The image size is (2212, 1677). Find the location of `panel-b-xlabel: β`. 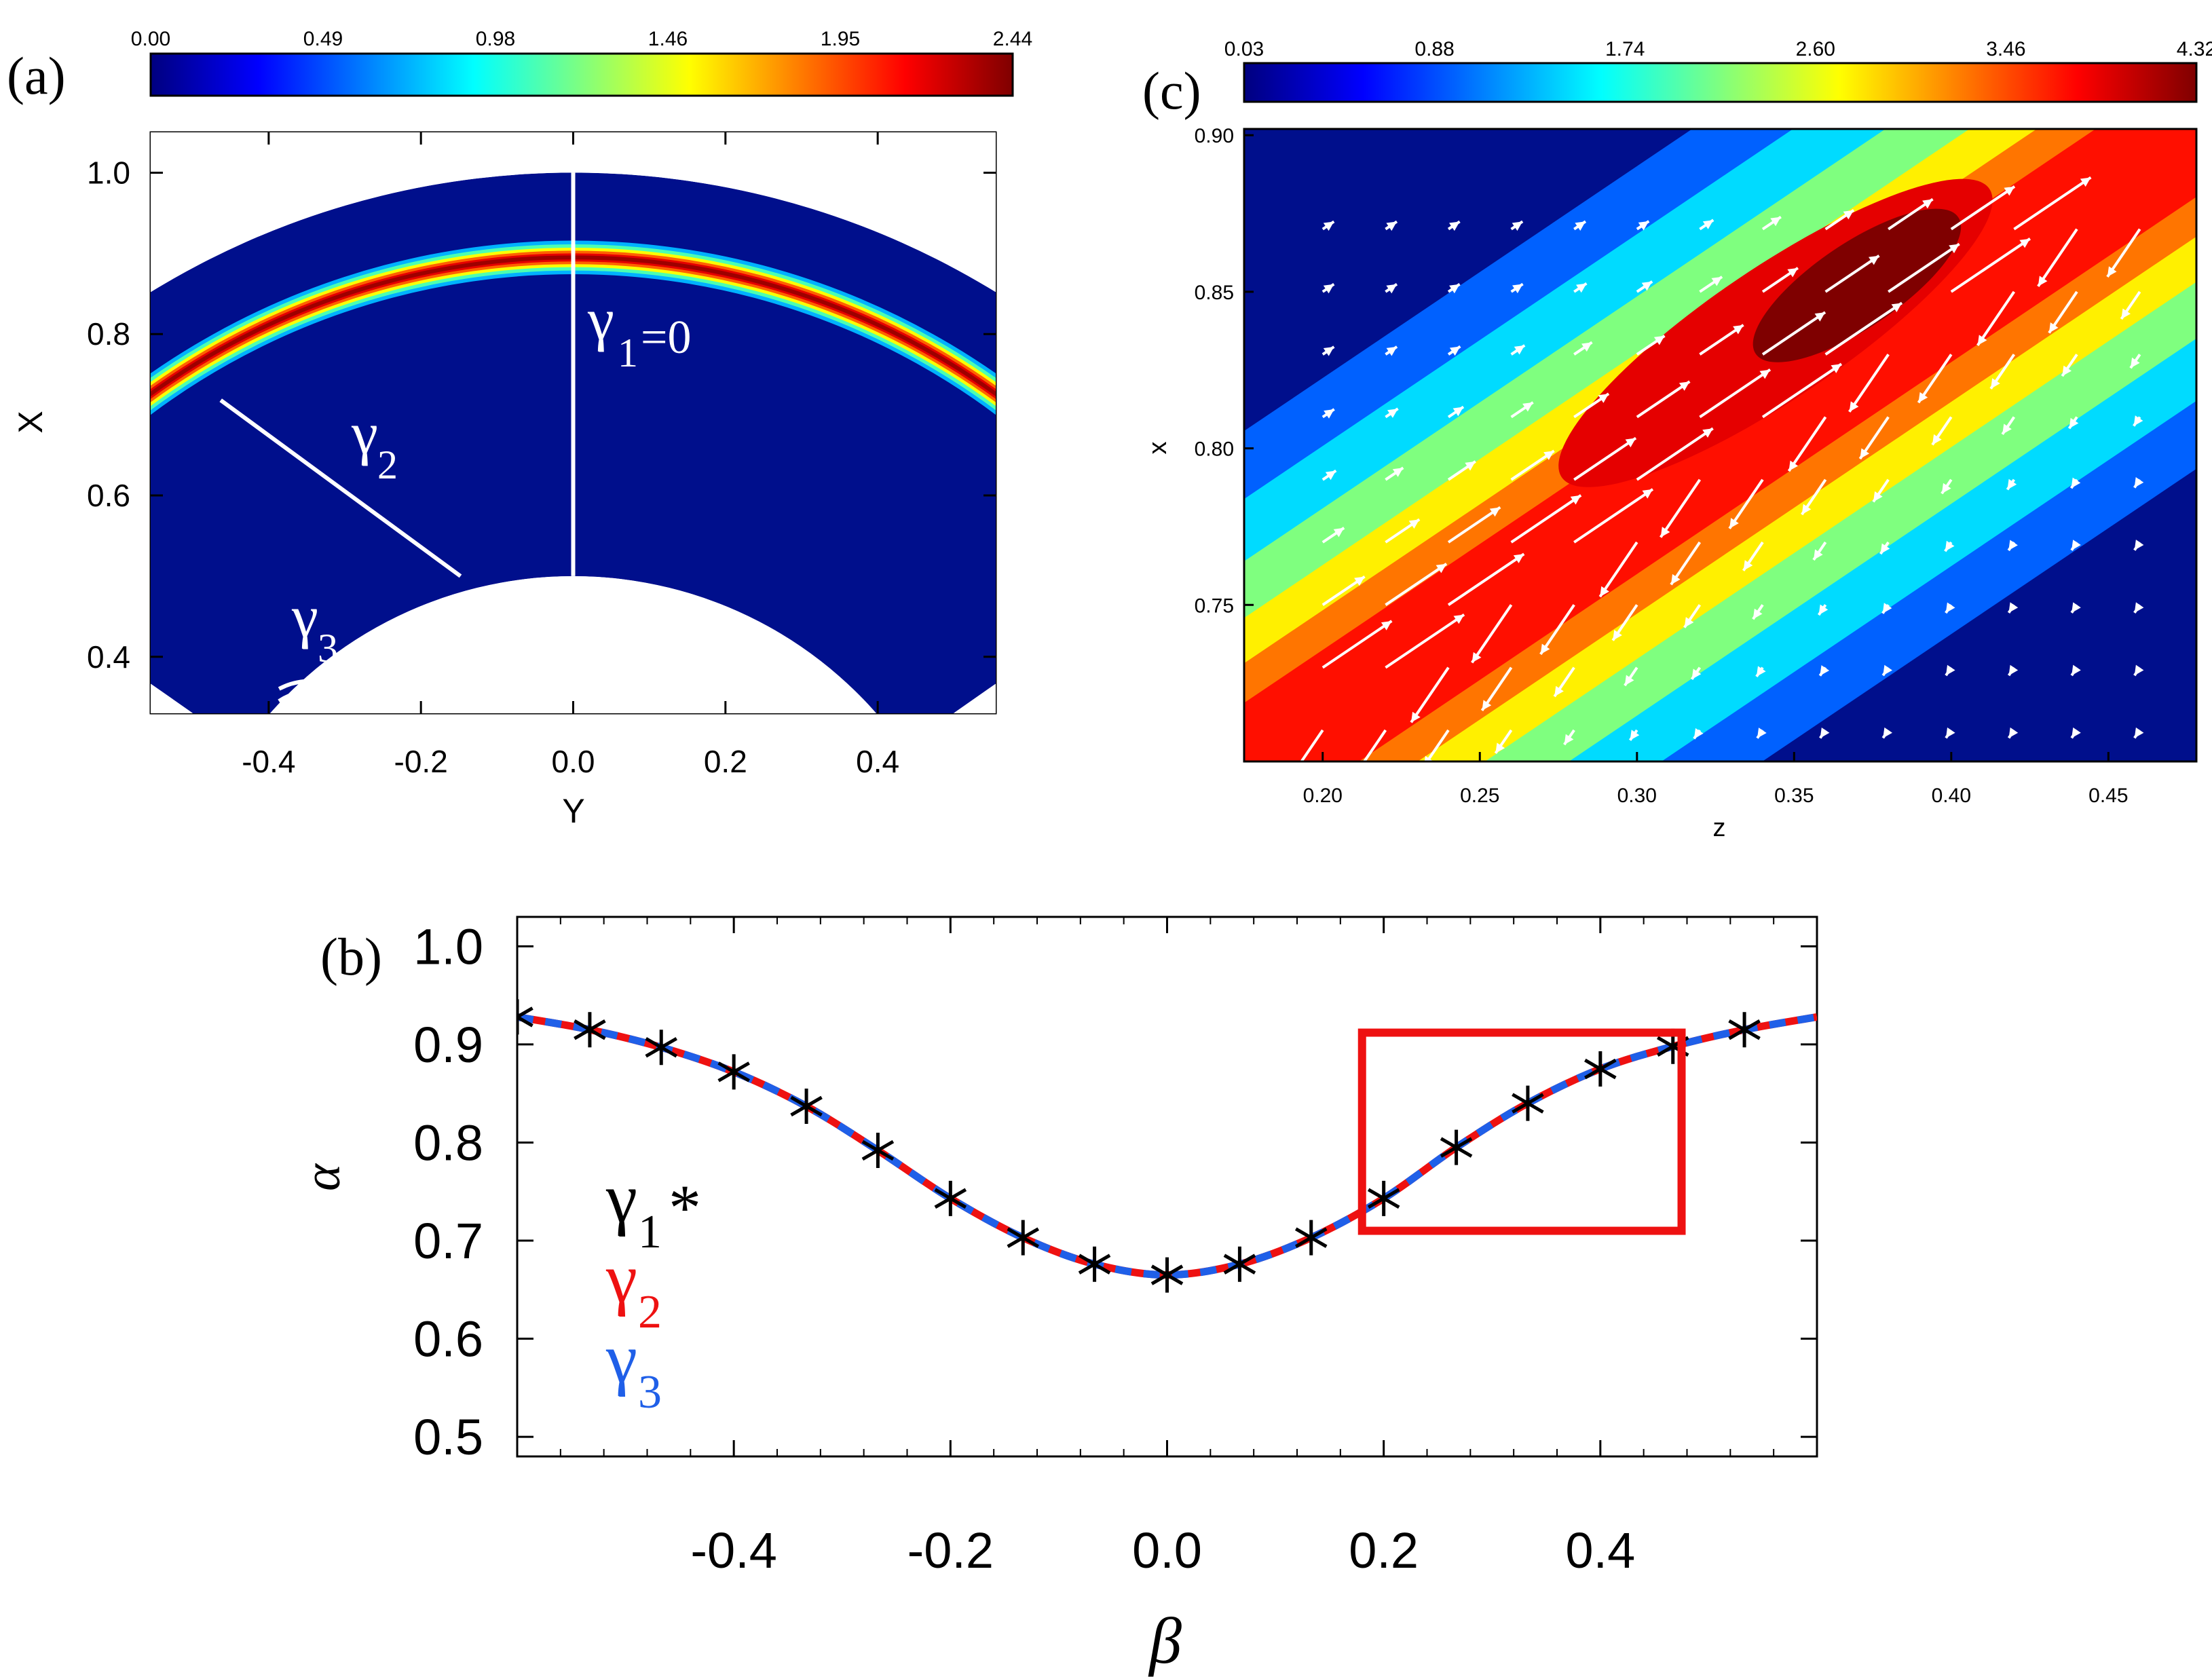

panel-b-xlabel: β is located at coordinates (1165, 1640).